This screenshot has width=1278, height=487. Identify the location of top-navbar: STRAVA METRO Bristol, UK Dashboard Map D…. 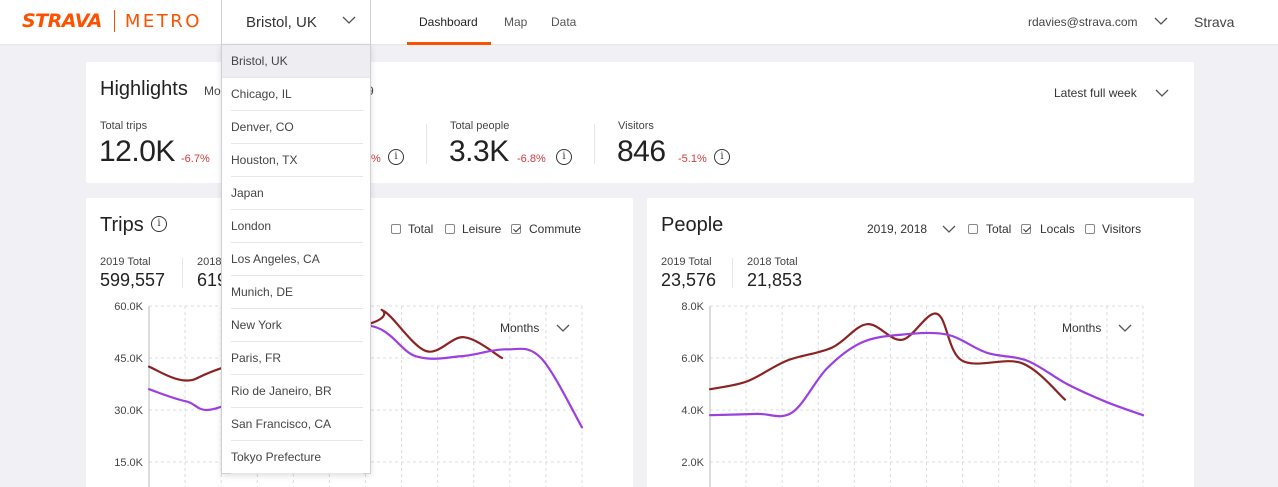
(639, 22).